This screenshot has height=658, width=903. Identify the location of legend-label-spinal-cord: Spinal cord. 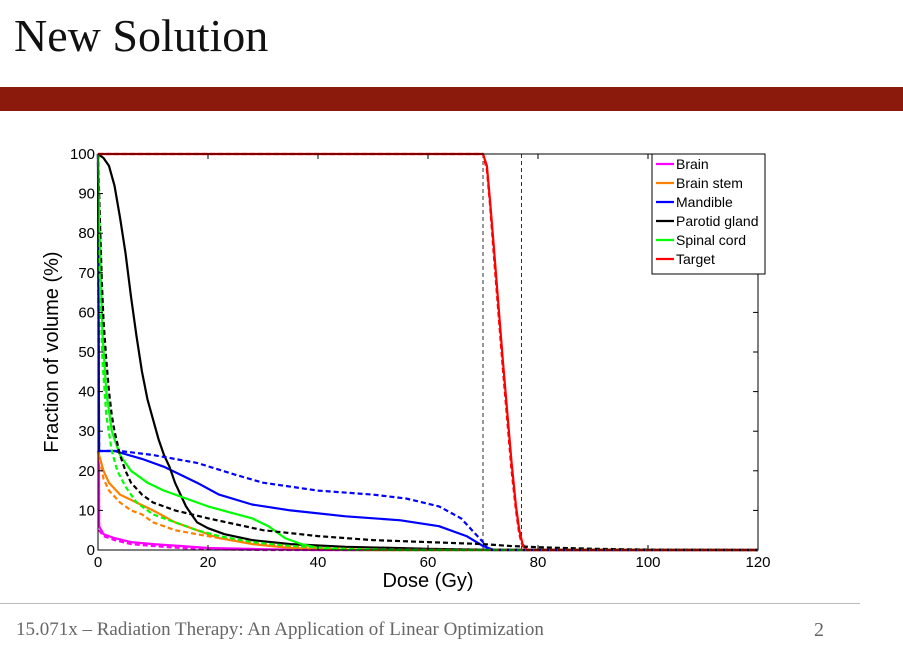
(711, 240).